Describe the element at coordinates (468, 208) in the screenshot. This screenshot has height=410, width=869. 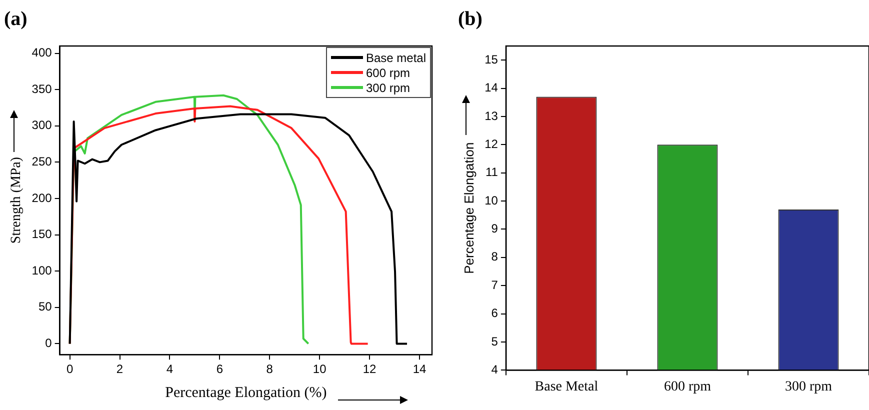
I see `y-axis-title: Percentage Elongation` at that location.